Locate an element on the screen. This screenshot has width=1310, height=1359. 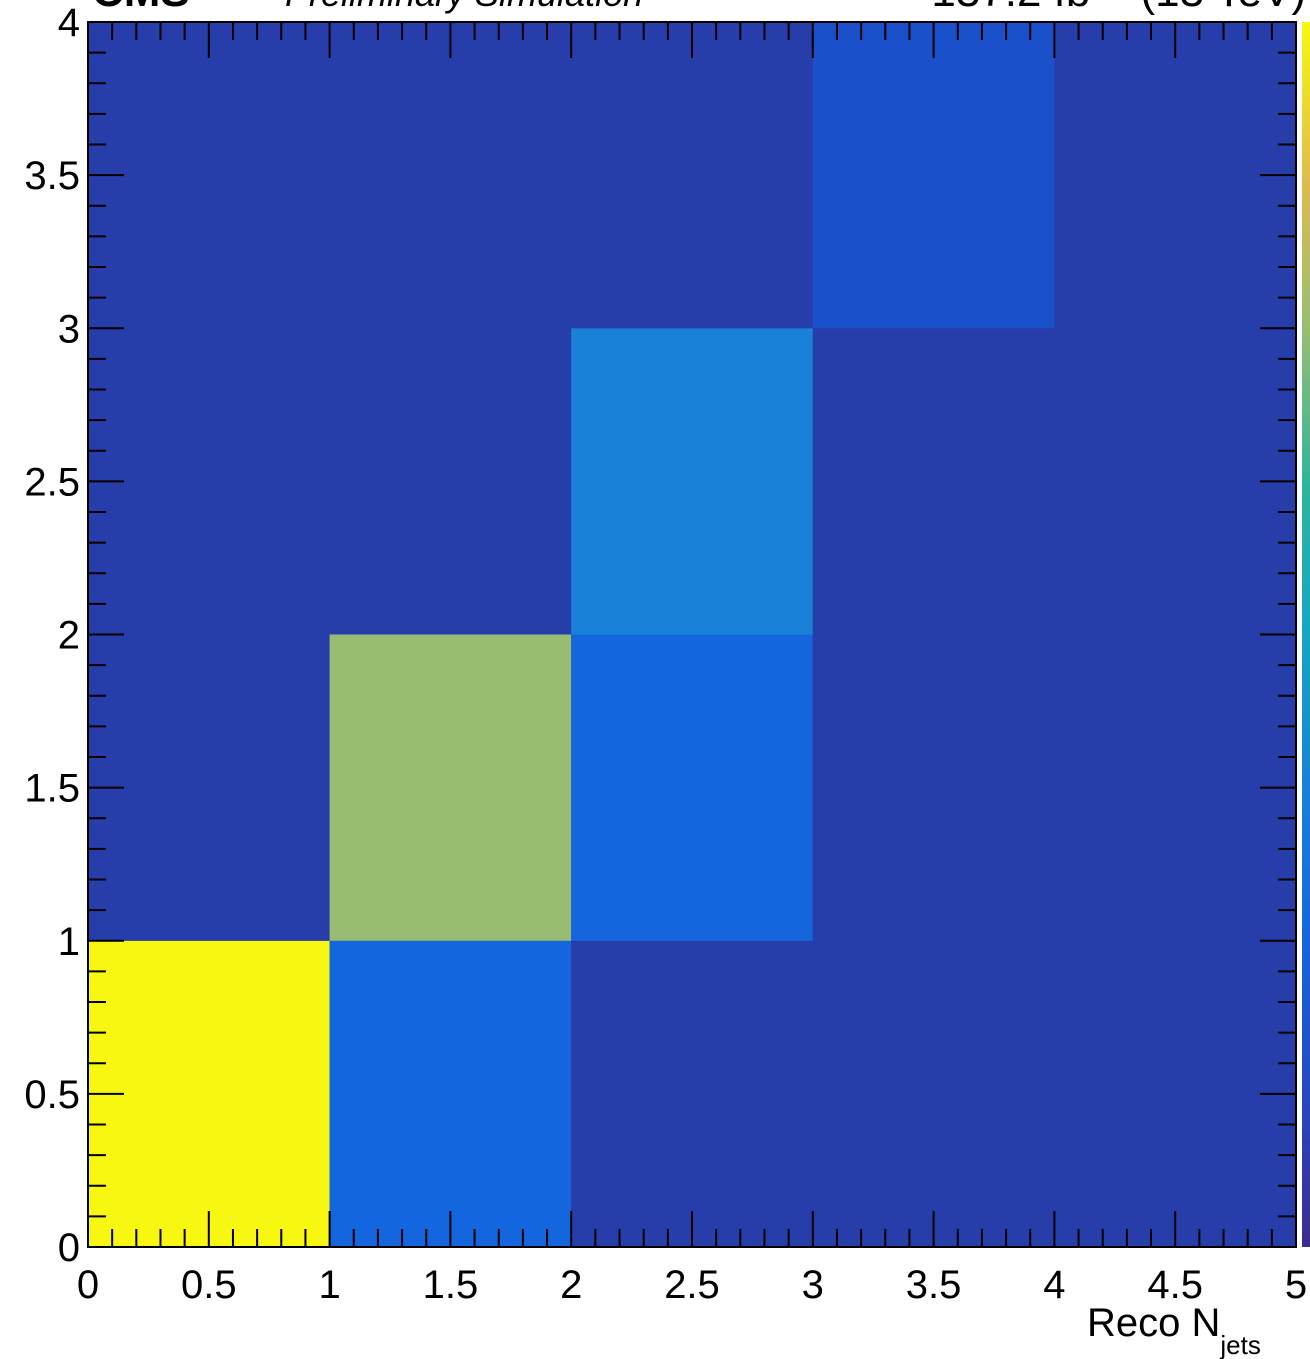
x-tick-label: 2 is located at coordinates (571, 1285).